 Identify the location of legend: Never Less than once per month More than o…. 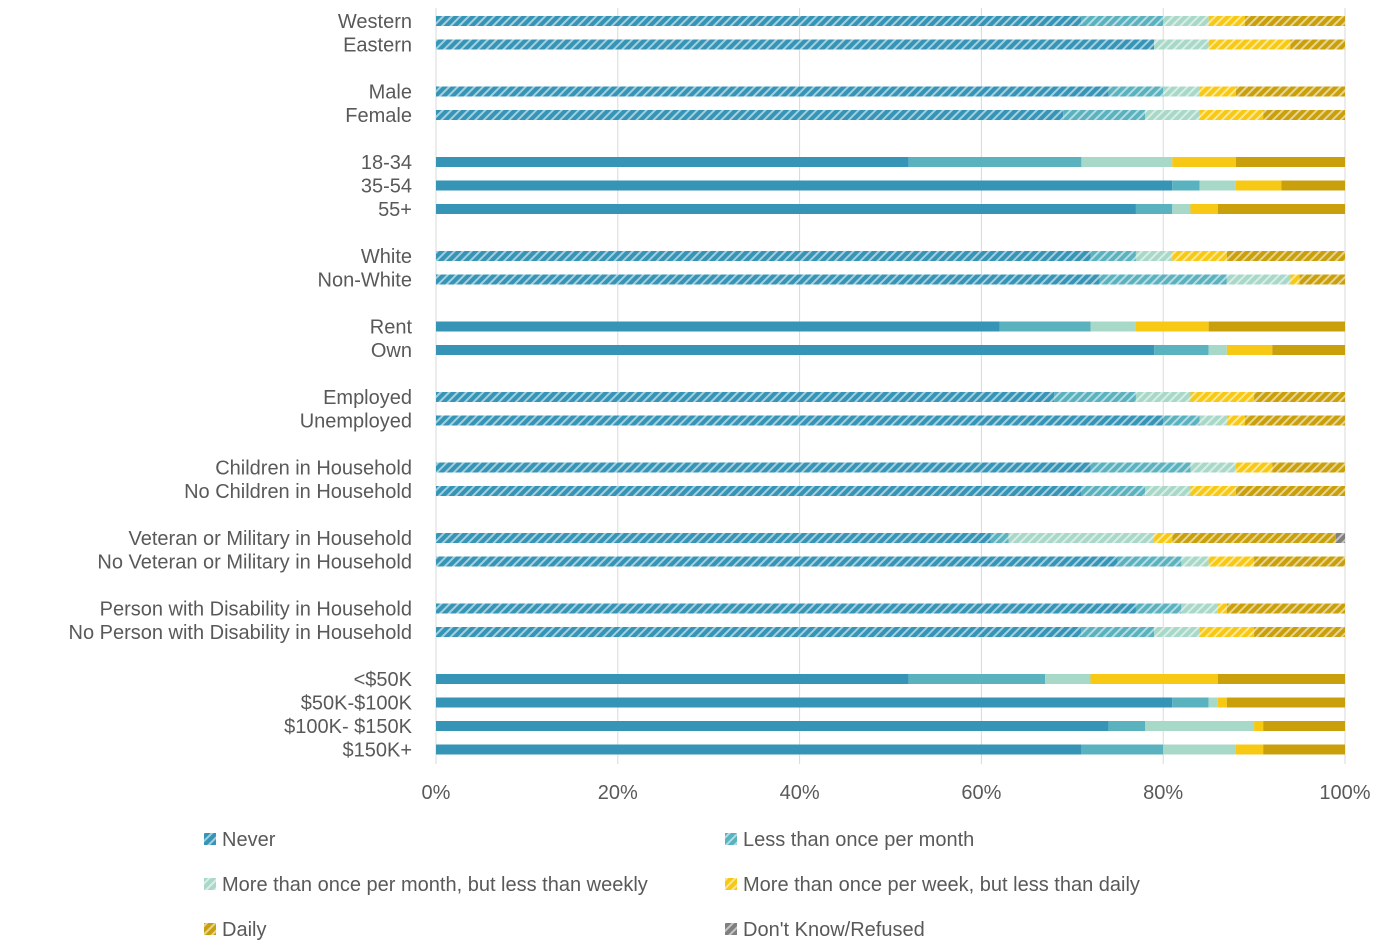
(672, 885).